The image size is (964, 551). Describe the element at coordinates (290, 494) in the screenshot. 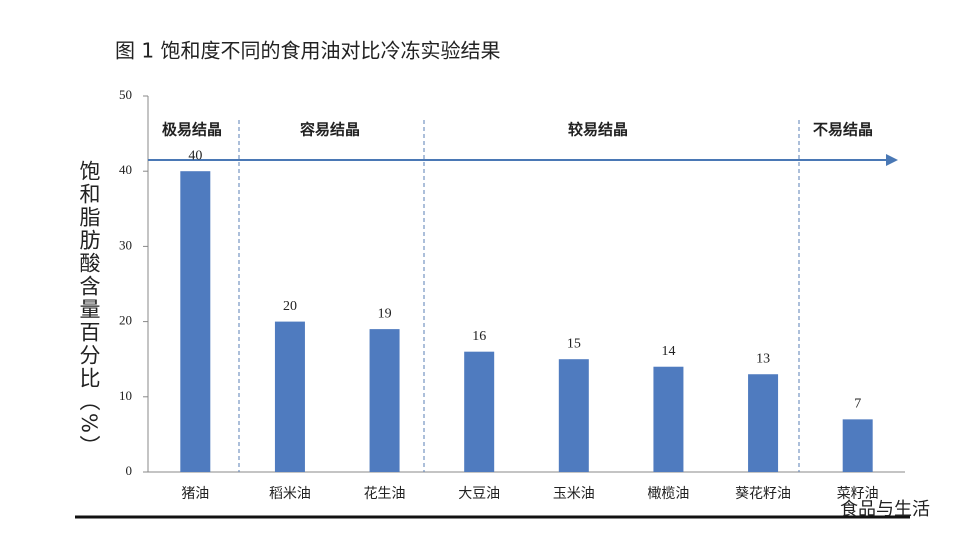

I see `x-tick-label: 稻米油` at that location.